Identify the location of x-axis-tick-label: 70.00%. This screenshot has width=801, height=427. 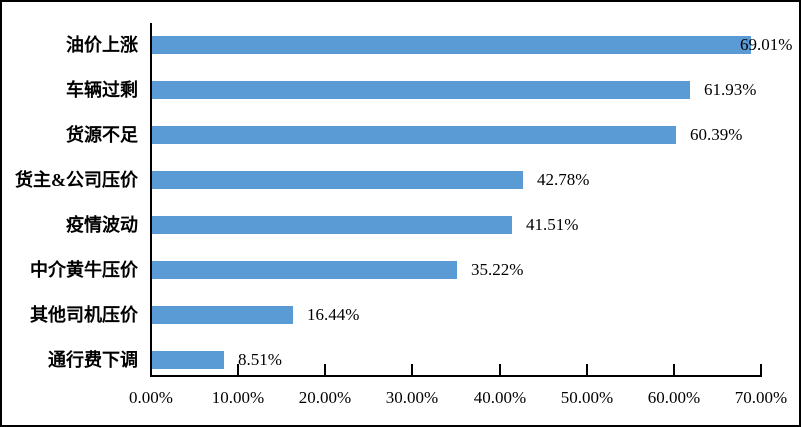
(761, 397).